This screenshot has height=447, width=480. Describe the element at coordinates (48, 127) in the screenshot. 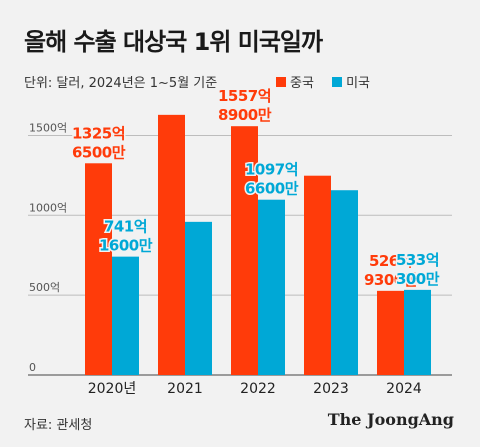

I see `y-tick-label: 1500억` at that location.